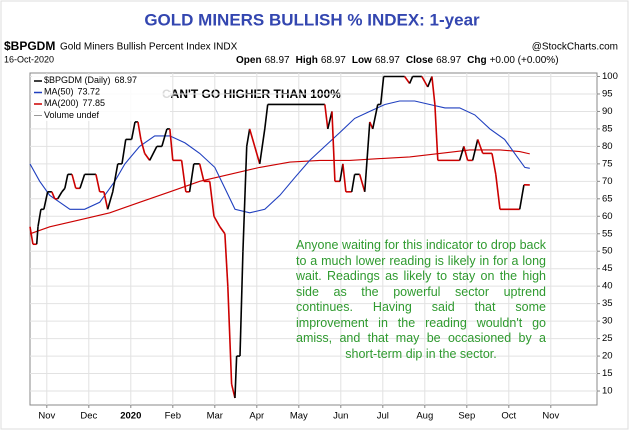 This screenshot has height=430, width=629. I want to click on legend-entry: MA(50) 73.72, so click(72, 92).